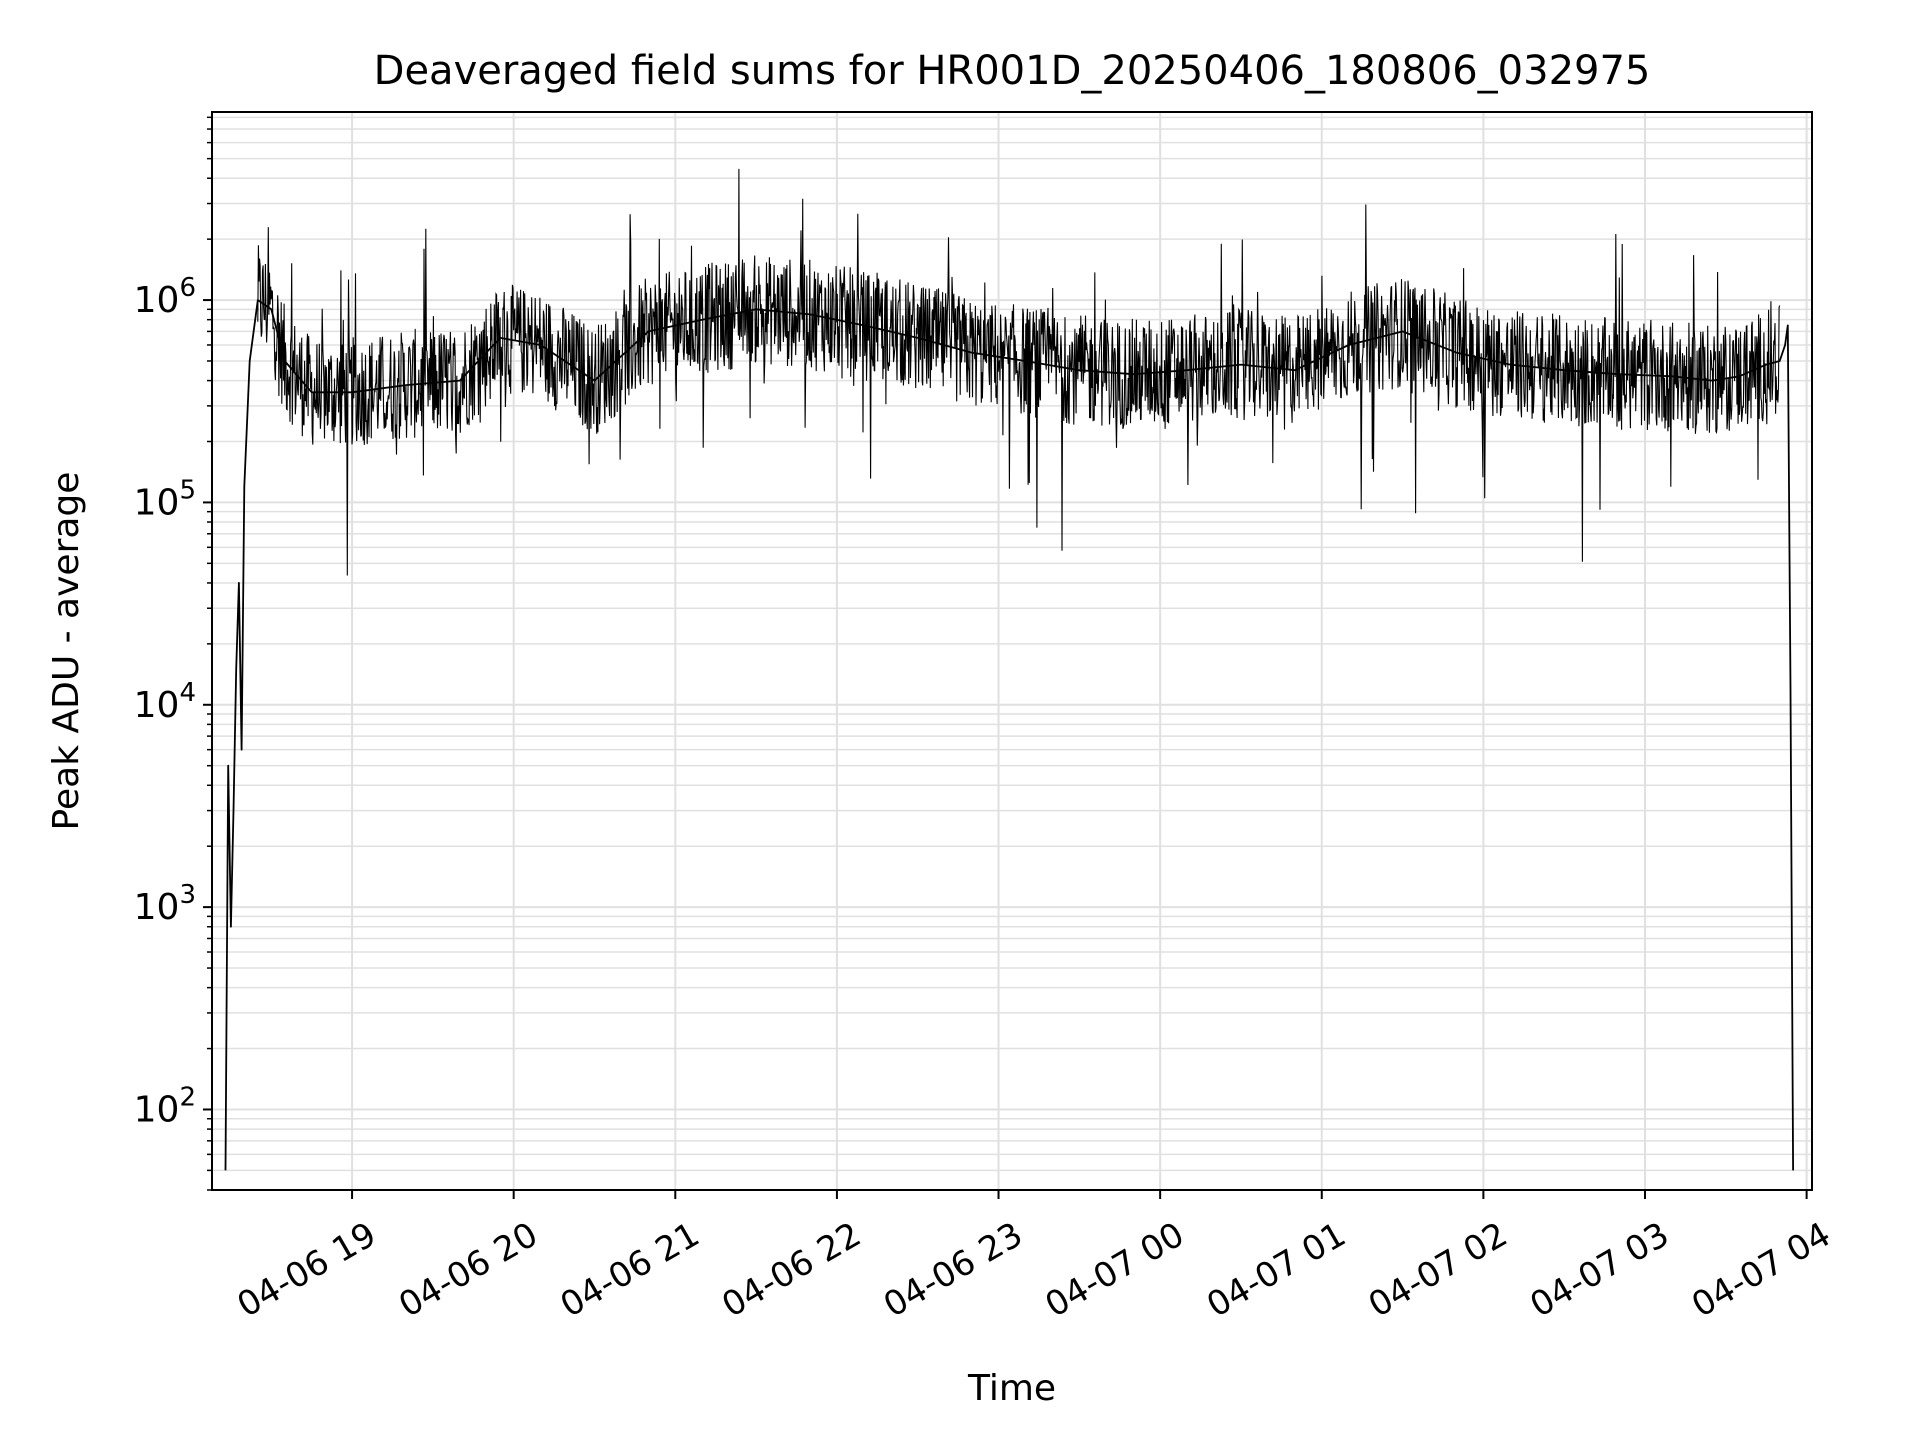  What do you see at coordinates (165, 499) in the screenshot?
I see `y-tick-label: 10⁵` at bounding box center [165, 499].